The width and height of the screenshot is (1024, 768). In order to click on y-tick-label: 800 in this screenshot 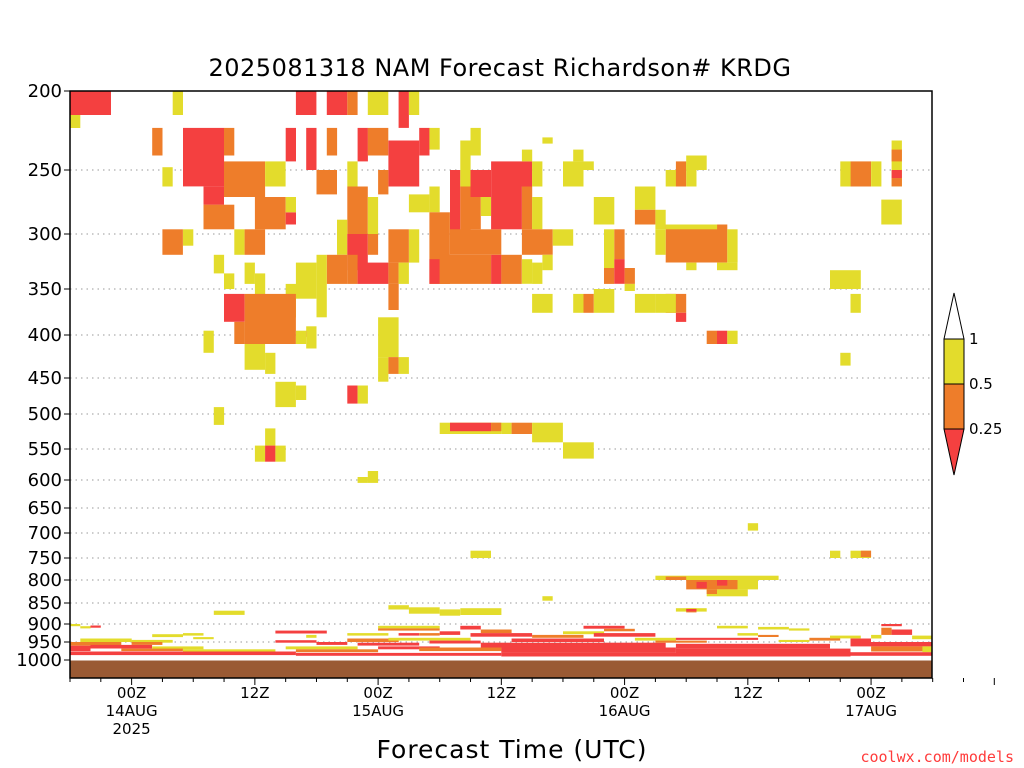, I will do `click(45, 580)`.